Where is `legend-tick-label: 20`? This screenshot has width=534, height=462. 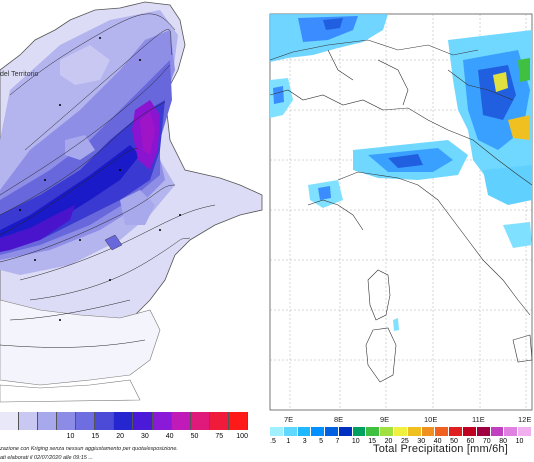 legend-tick-label: 20 is located at coordinates (120, 436).